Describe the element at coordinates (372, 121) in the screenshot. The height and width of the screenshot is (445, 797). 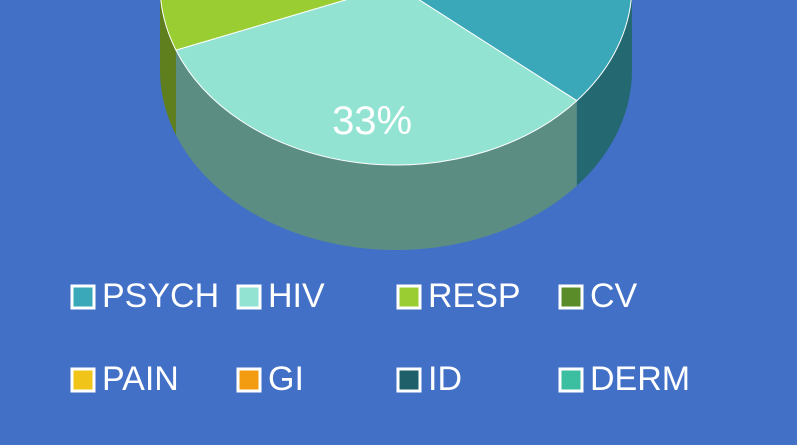
I see `data-label: 33%` at that location.